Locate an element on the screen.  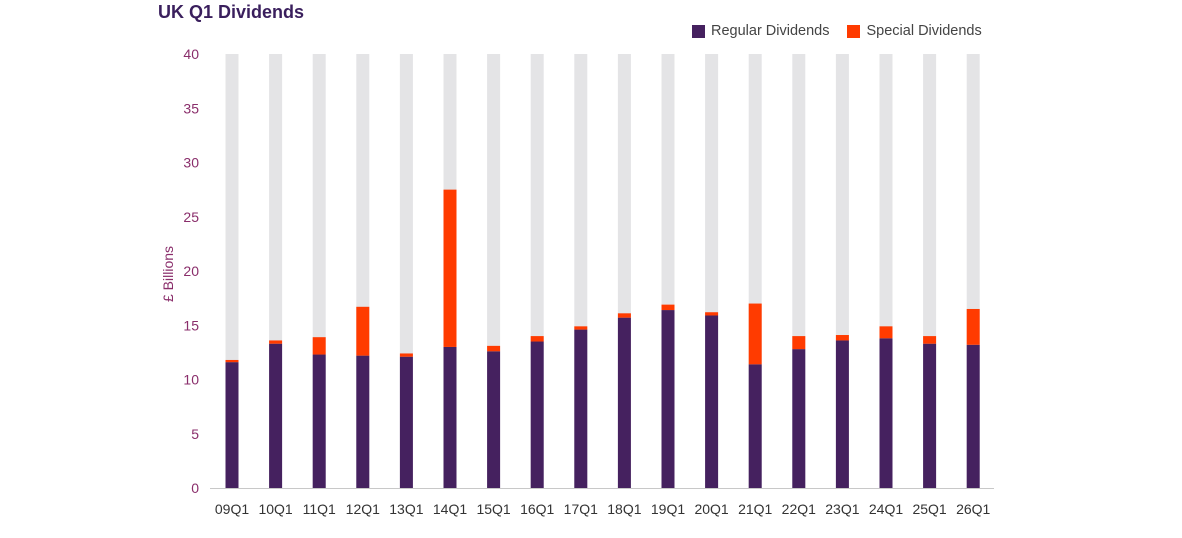
y-tick-label: 10 is located at coordinates (191, 380).